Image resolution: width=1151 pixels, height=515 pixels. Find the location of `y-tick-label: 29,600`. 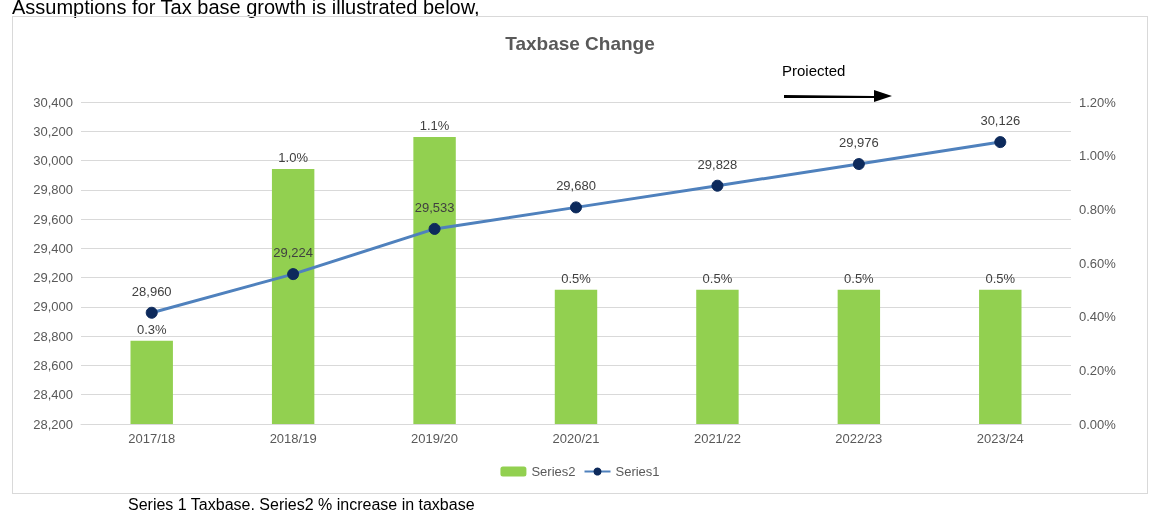

y-tick-label: 29,600 is located at coordinates (53, 219).